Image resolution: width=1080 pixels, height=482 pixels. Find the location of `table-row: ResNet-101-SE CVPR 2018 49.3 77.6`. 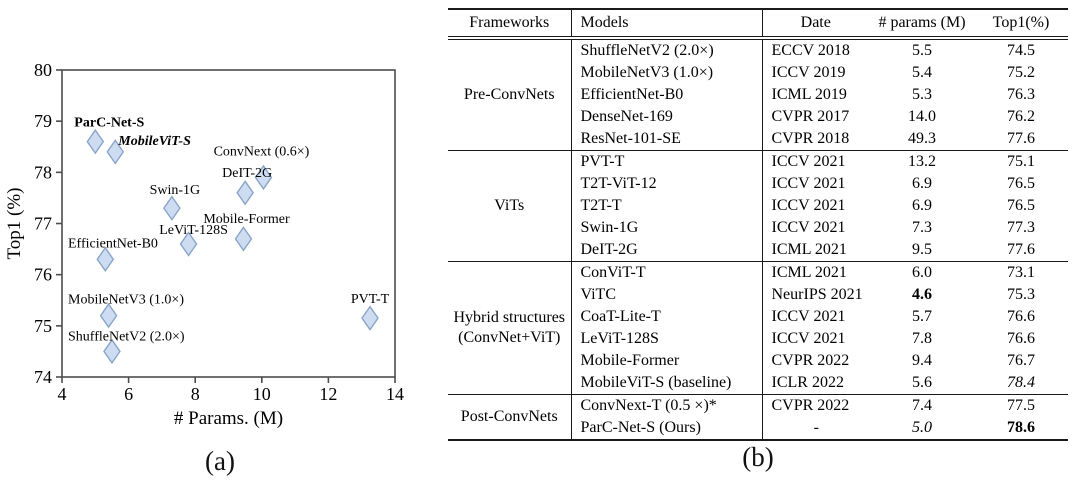

table-row: ResNet-101-SE CVPR 2018 49.3 77.6 is located at coordinates (758, 139).